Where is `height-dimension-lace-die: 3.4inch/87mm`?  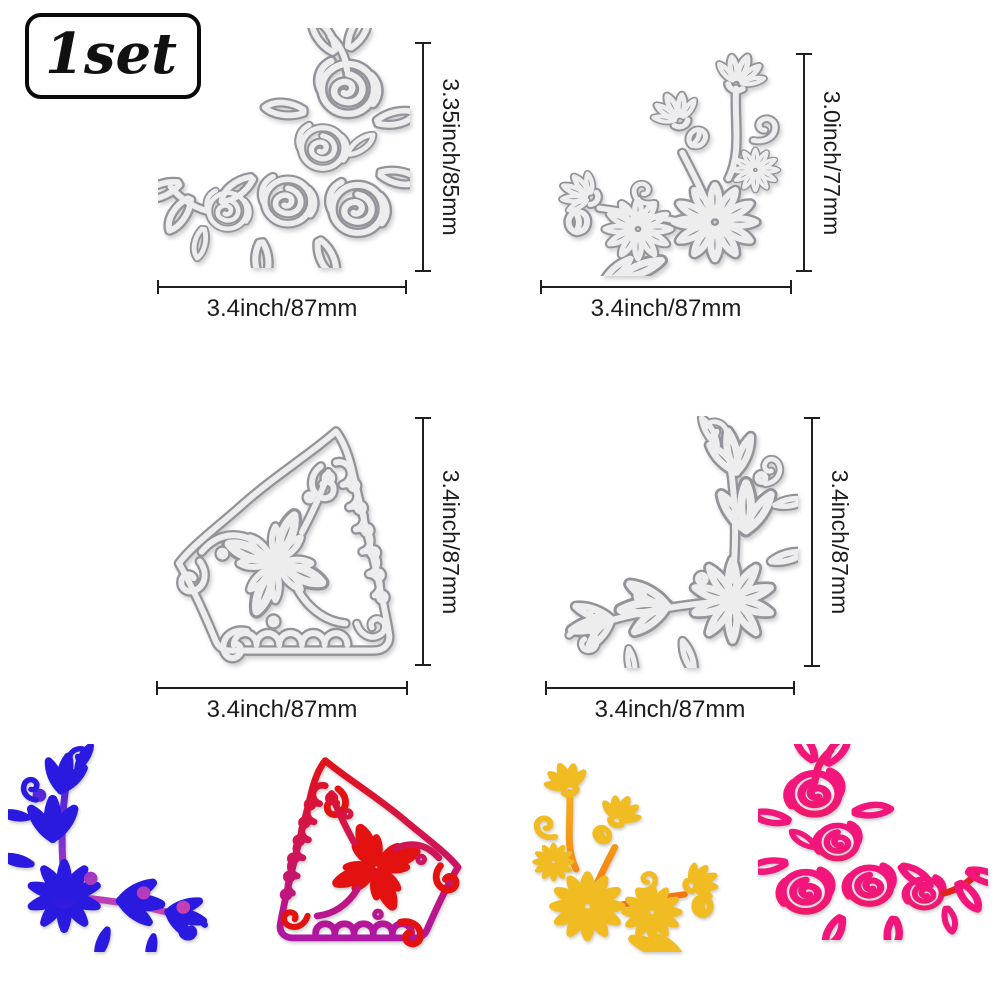
height-dimension-lace-die: 3.4inch/87mm is located at coordinates (439, 541).